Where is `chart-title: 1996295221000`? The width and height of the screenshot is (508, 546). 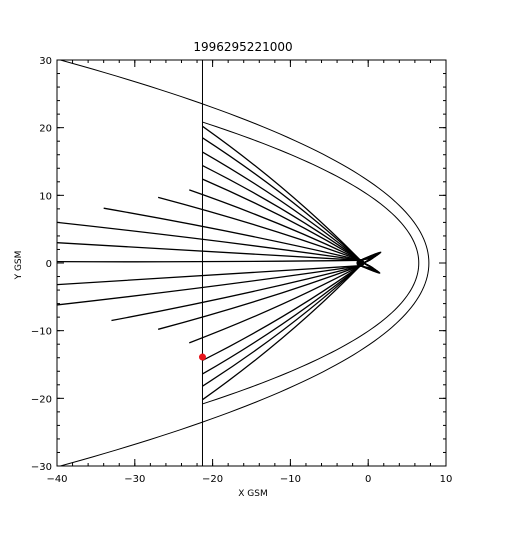 chart-title: 1996295221000 is located at coordinates (242, 47).